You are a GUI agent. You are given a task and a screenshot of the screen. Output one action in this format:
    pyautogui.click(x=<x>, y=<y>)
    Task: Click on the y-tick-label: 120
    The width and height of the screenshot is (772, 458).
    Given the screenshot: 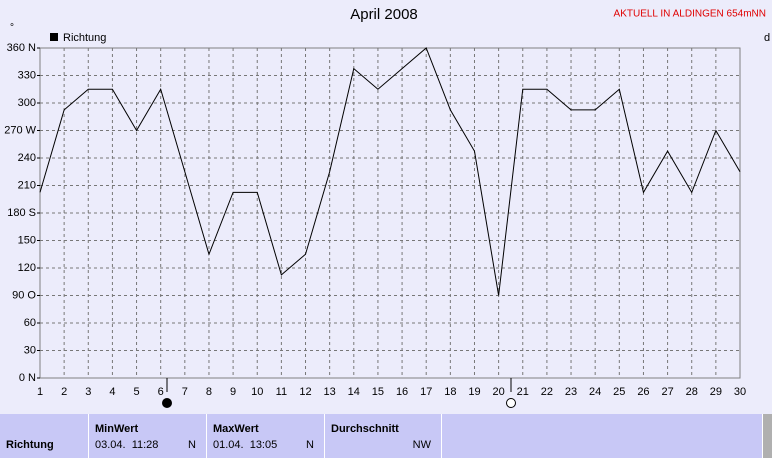 What is the action you would take?
    pyautogui.click(x=27, y=268)
    